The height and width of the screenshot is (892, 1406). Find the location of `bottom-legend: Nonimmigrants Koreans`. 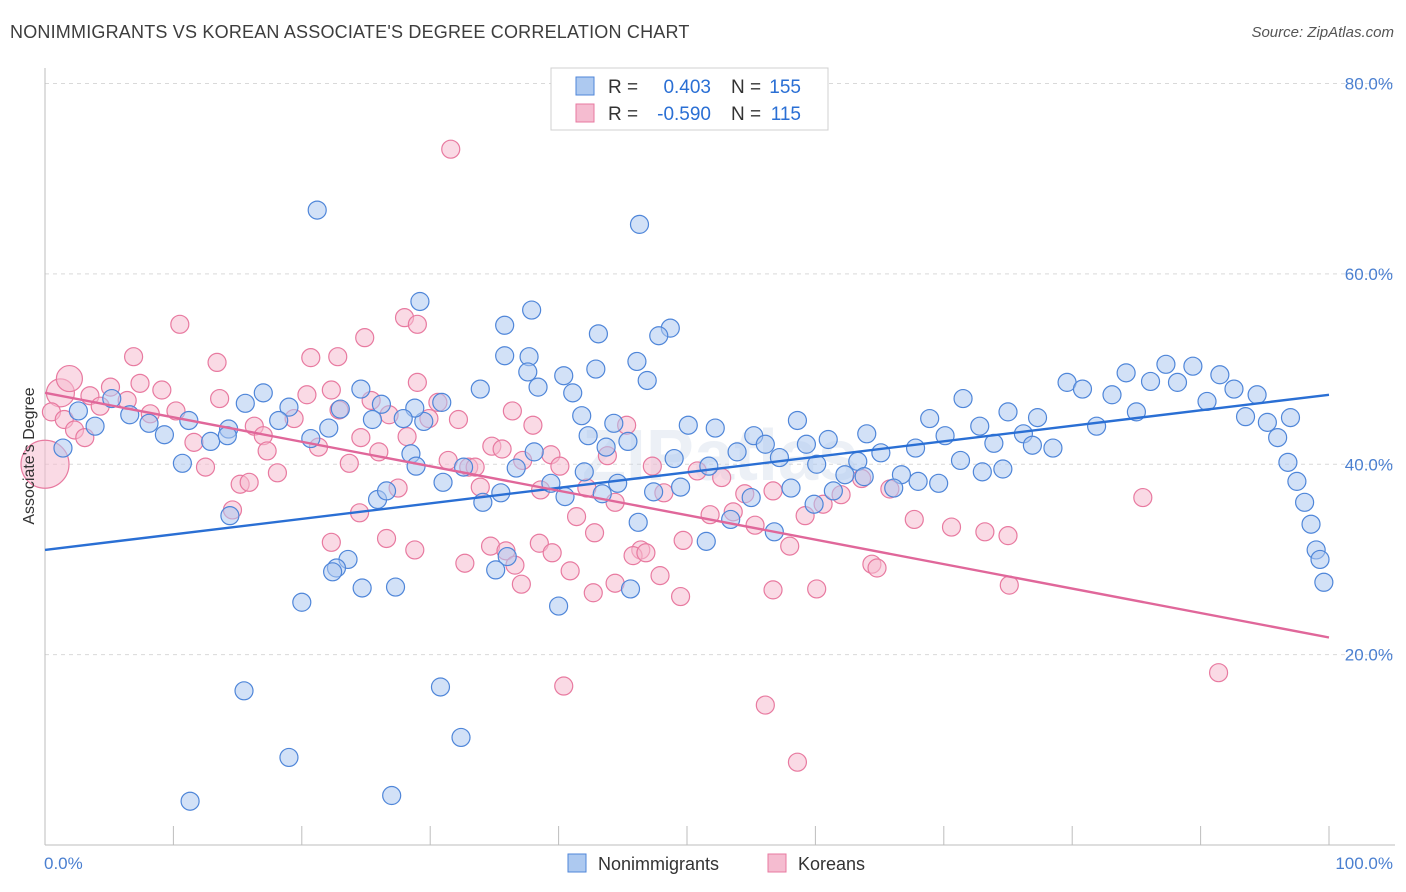

bottom-legend: Nonimmigrants Koreans is located at coordinates (716, 863).